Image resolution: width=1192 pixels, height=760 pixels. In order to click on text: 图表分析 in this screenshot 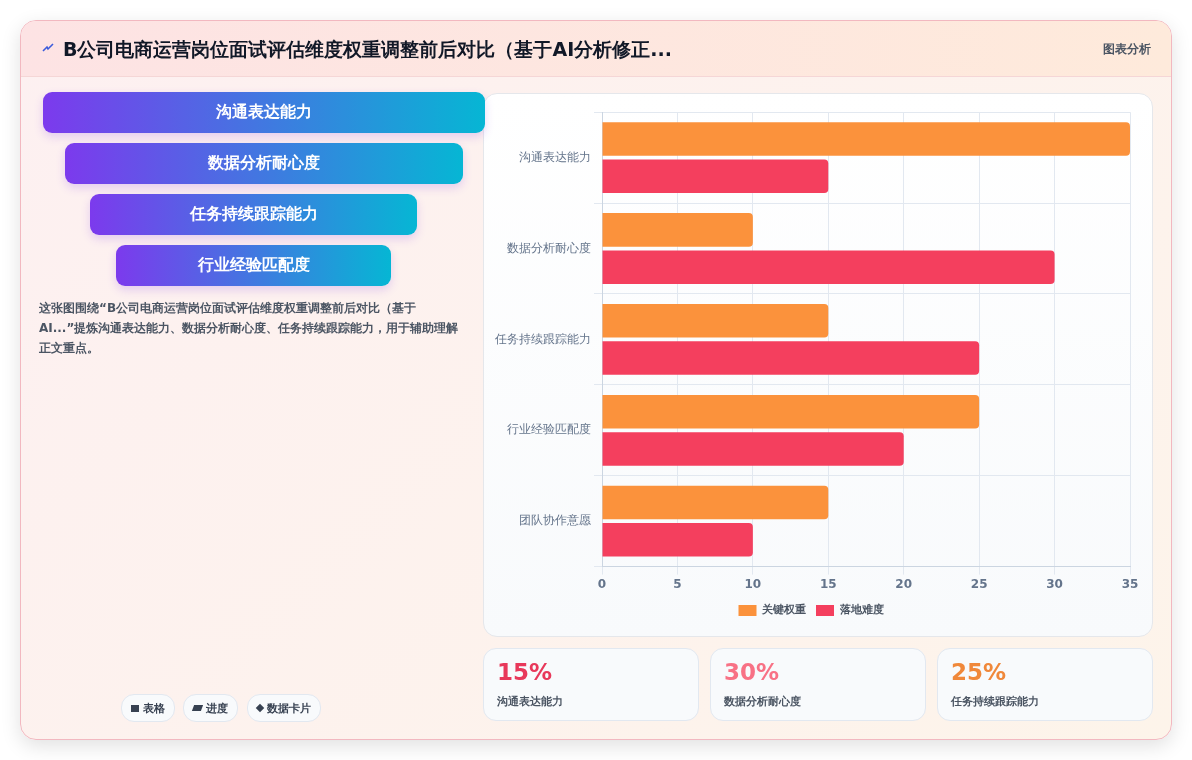, I will do `click(1127, 49)`.